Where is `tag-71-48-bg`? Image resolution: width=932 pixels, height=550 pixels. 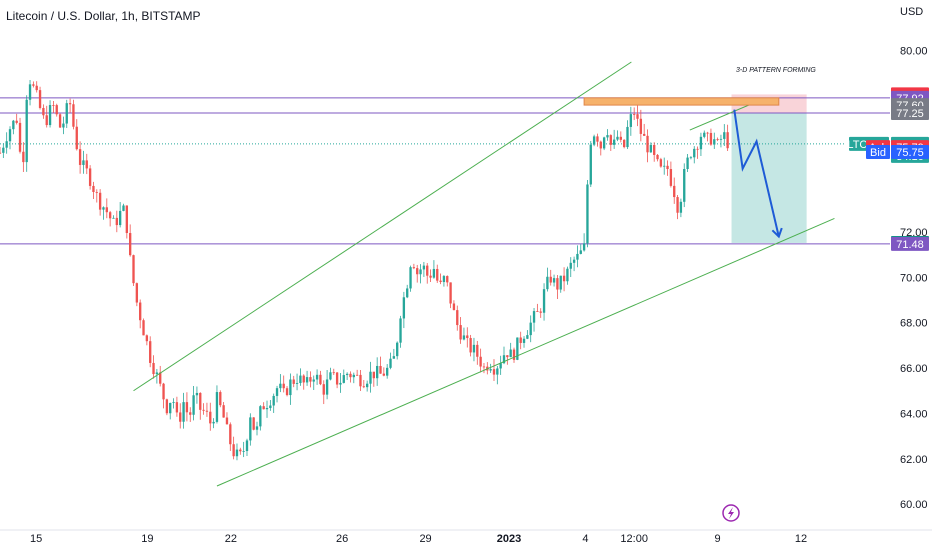
tag-71-48-bg is located at coordinates (910, 243).